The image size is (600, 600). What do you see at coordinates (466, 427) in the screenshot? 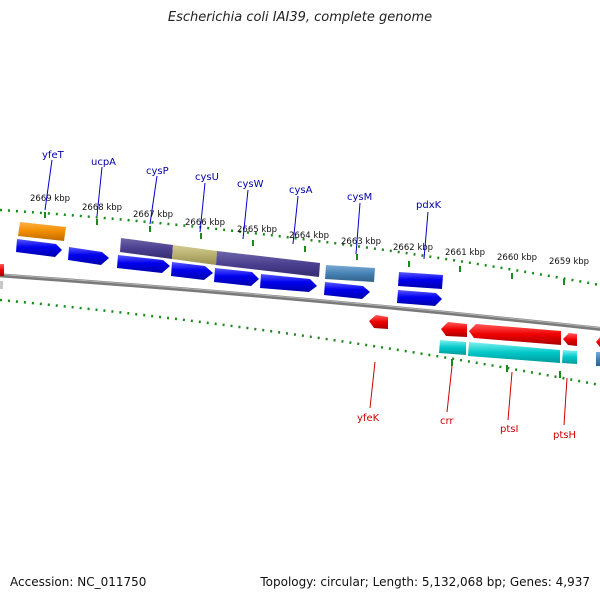
I see `reverse-gene-labels: yfeK crr ptsI ptsH` at bounding box center [466, 427].